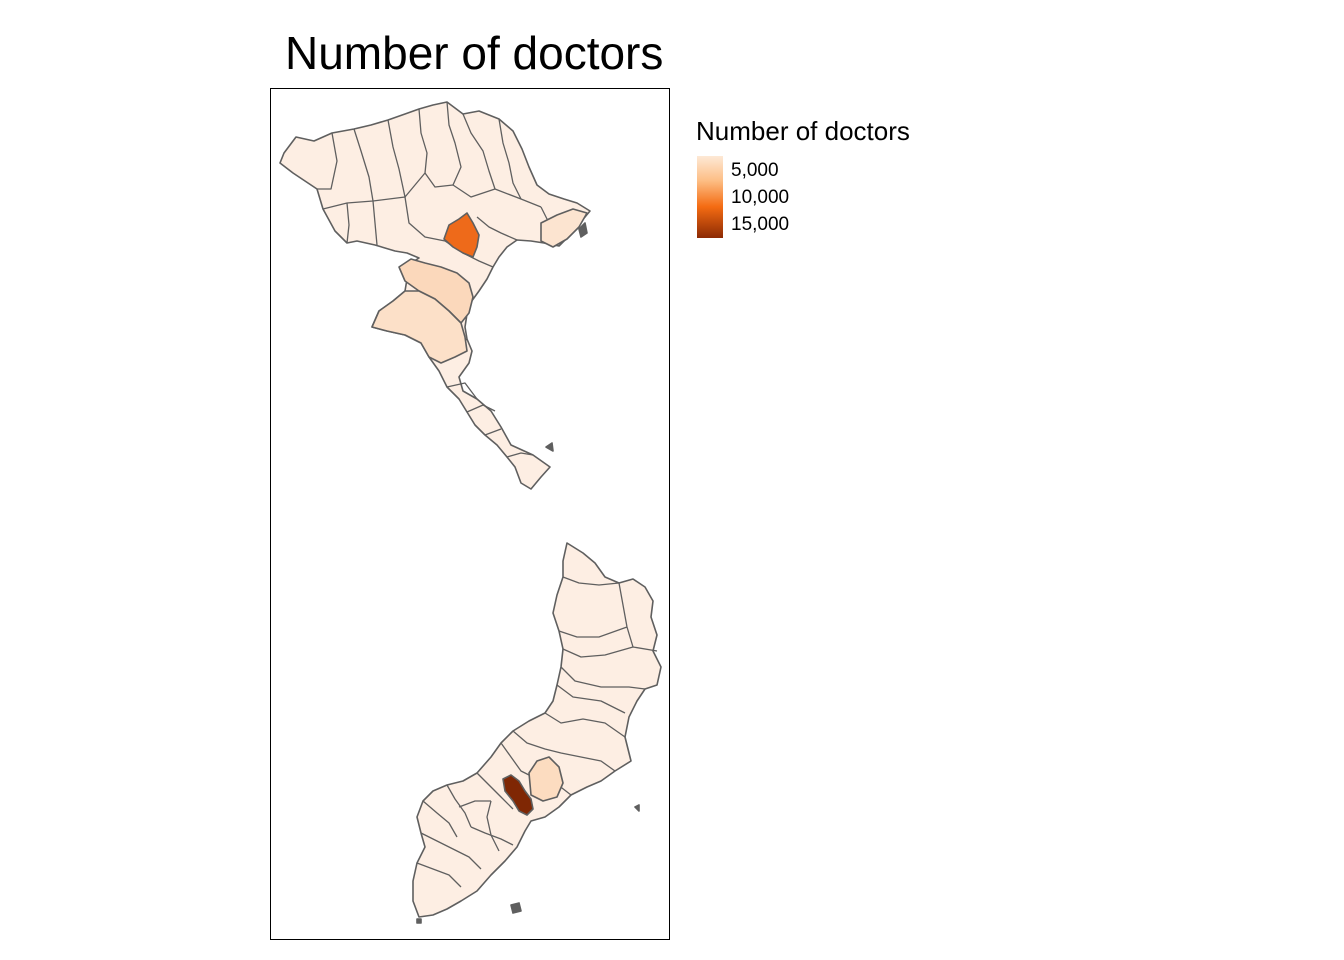 Image resolution: width=1344 pixels, height=960 pixels. What do you see at coordinates (564, 228) in the screenshot?
I see `region-quang-ninh-coast` at bounding box center [564, 228].